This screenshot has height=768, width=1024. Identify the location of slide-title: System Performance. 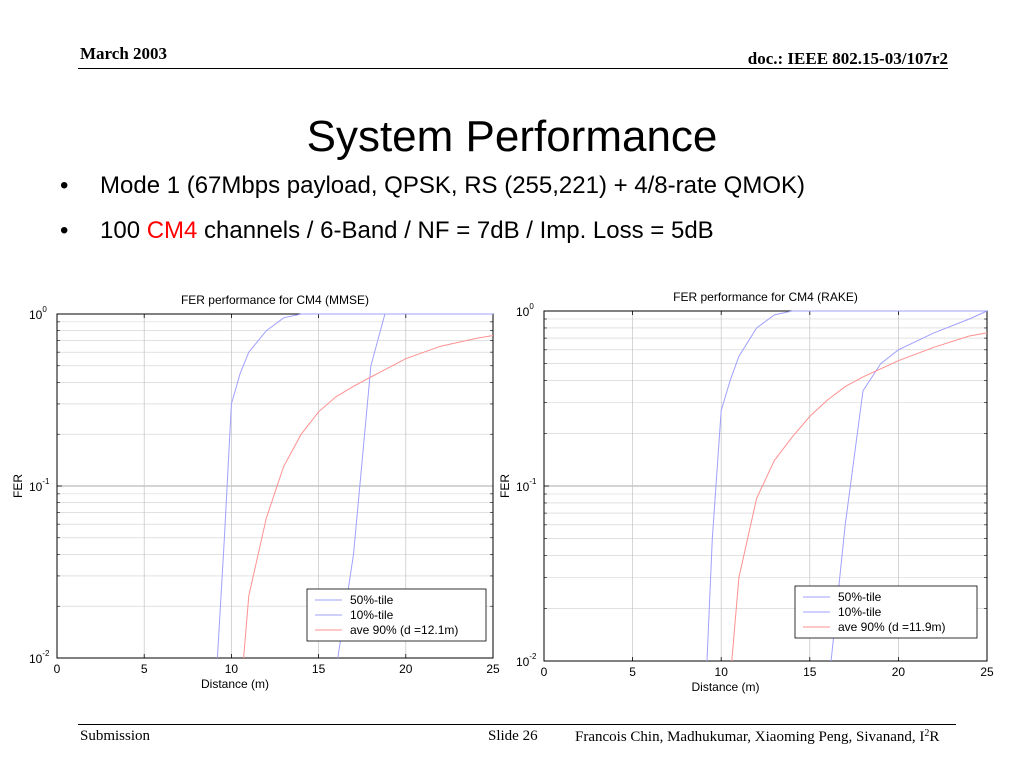
(512, 136).